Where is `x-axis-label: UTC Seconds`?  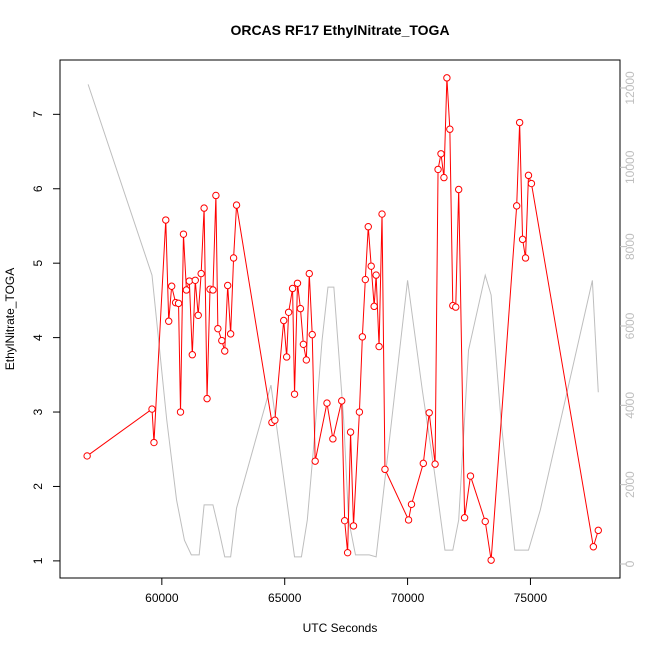 x-axis-label: UTC Seconds is located at coordinates (340, 628).